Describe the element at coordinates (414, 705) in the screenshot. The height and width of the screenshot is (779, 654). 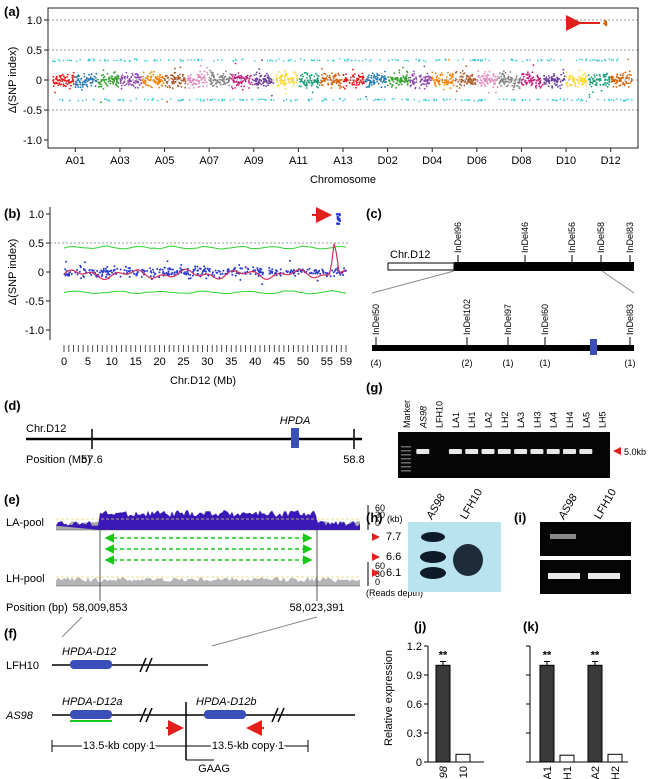
I see `panel-j-ytick-label: 0.6` at that location.